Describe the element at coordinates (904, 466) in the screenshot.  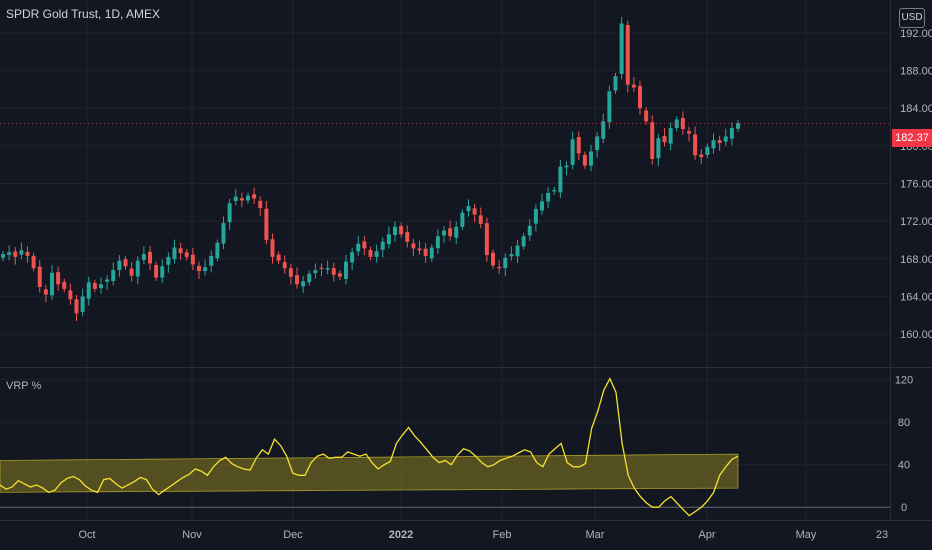
I see `vrp-tick-label: 40` at that location.